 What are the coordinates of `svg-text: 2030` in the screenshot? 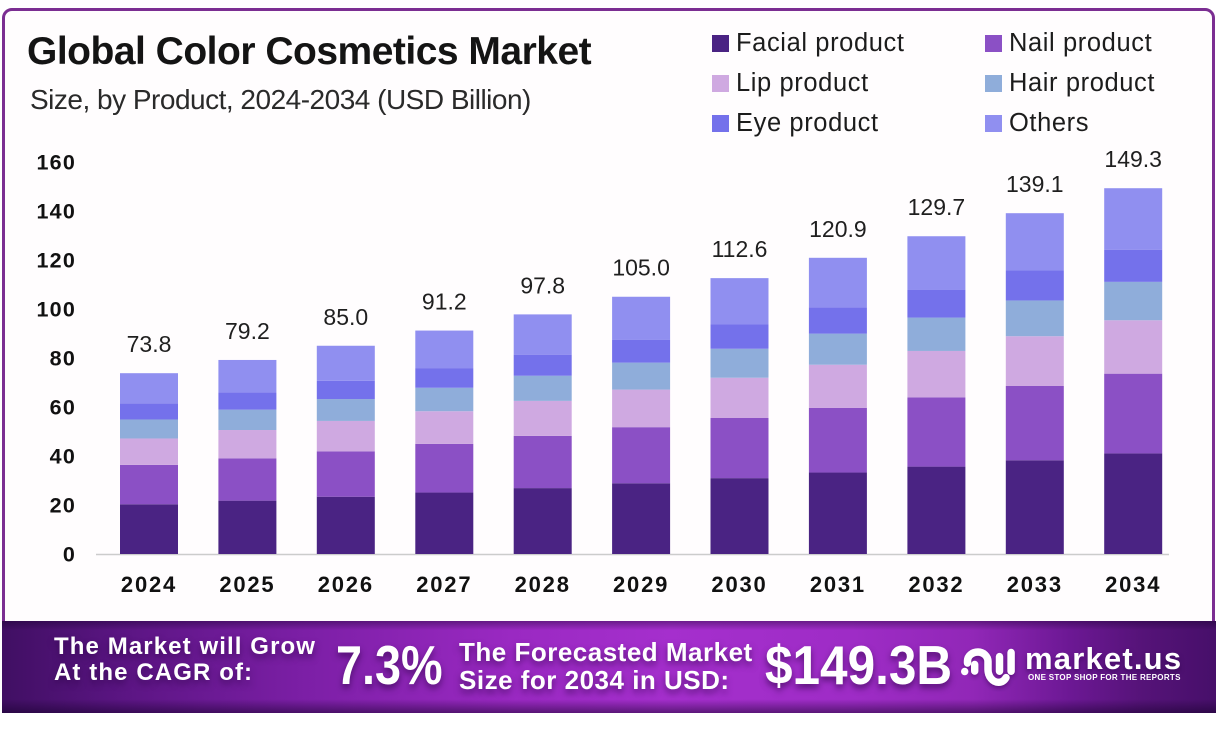 It's located at (739, 584).